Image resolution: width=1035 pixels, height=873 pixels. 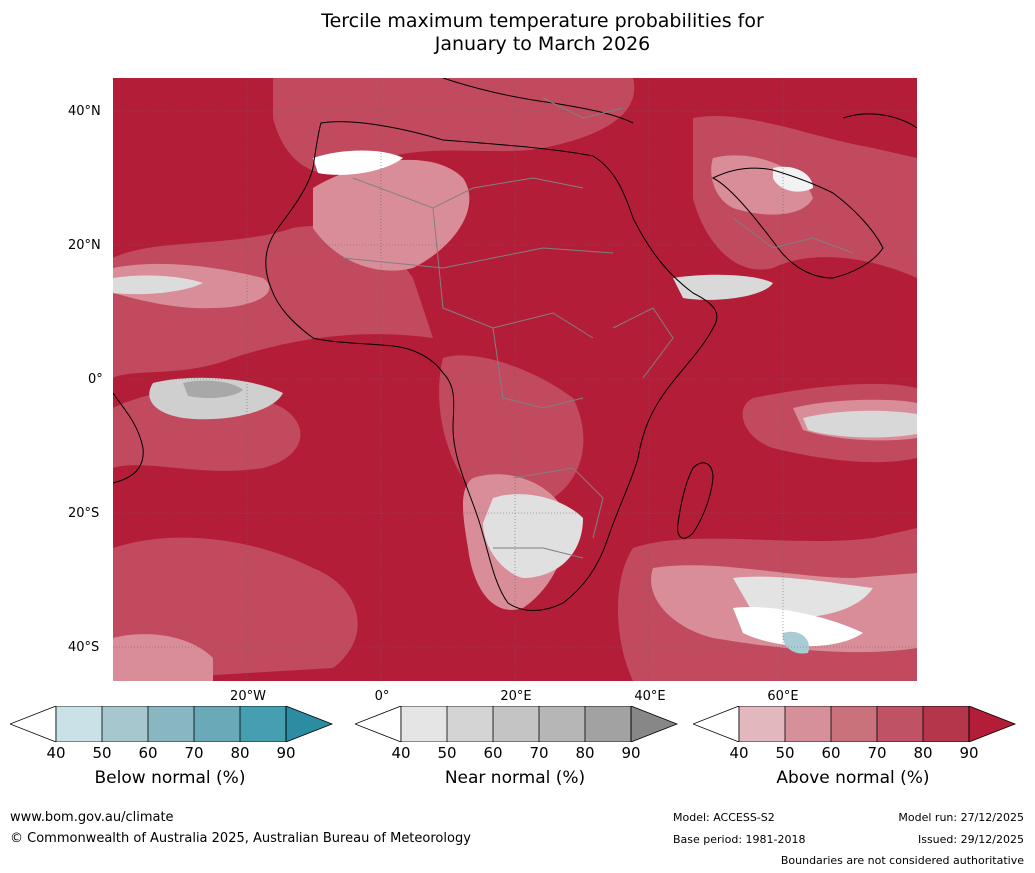 I want to click on above-tick-80: 80, so click(x=923, y=753).